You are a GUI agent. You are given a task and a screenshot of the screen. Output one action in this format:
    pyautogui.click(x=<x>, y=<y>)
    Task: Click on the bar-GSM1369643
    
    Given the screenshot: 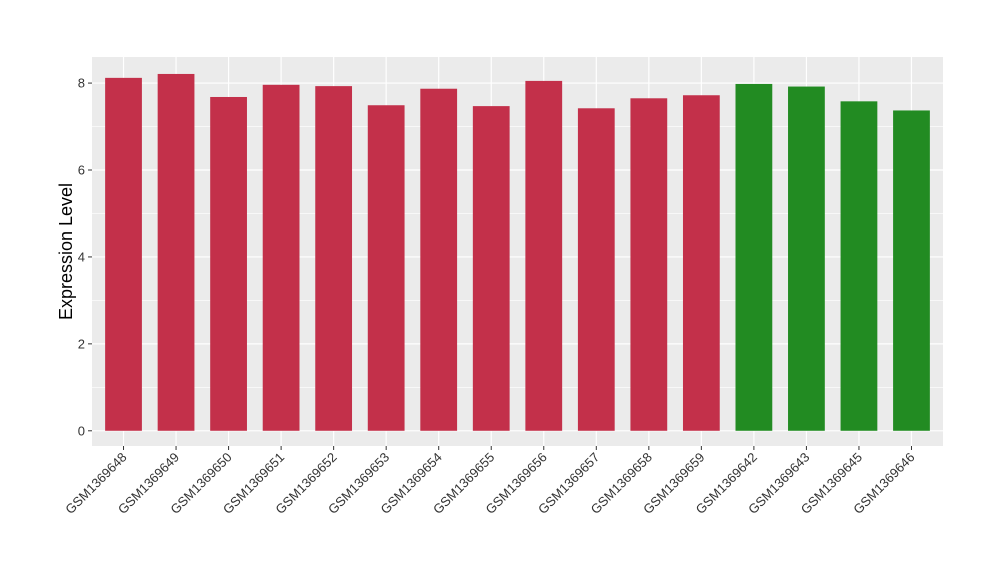 What is the action you would take?
    pyautogui.click(x=806, y=258)
    